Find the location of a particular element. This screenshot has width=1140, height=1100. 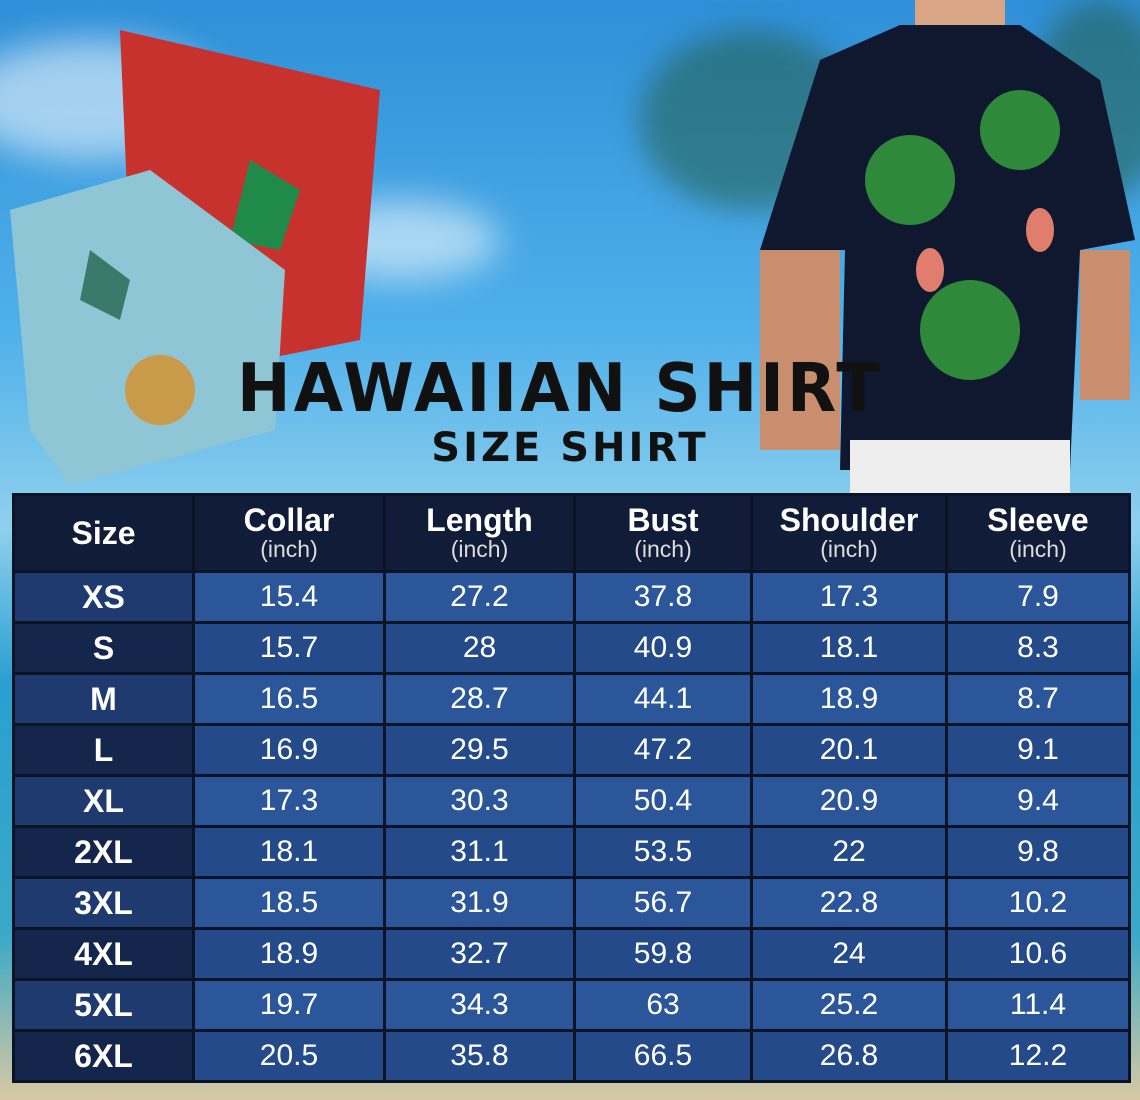

column-label: Size is located at coordinates (103, 533).